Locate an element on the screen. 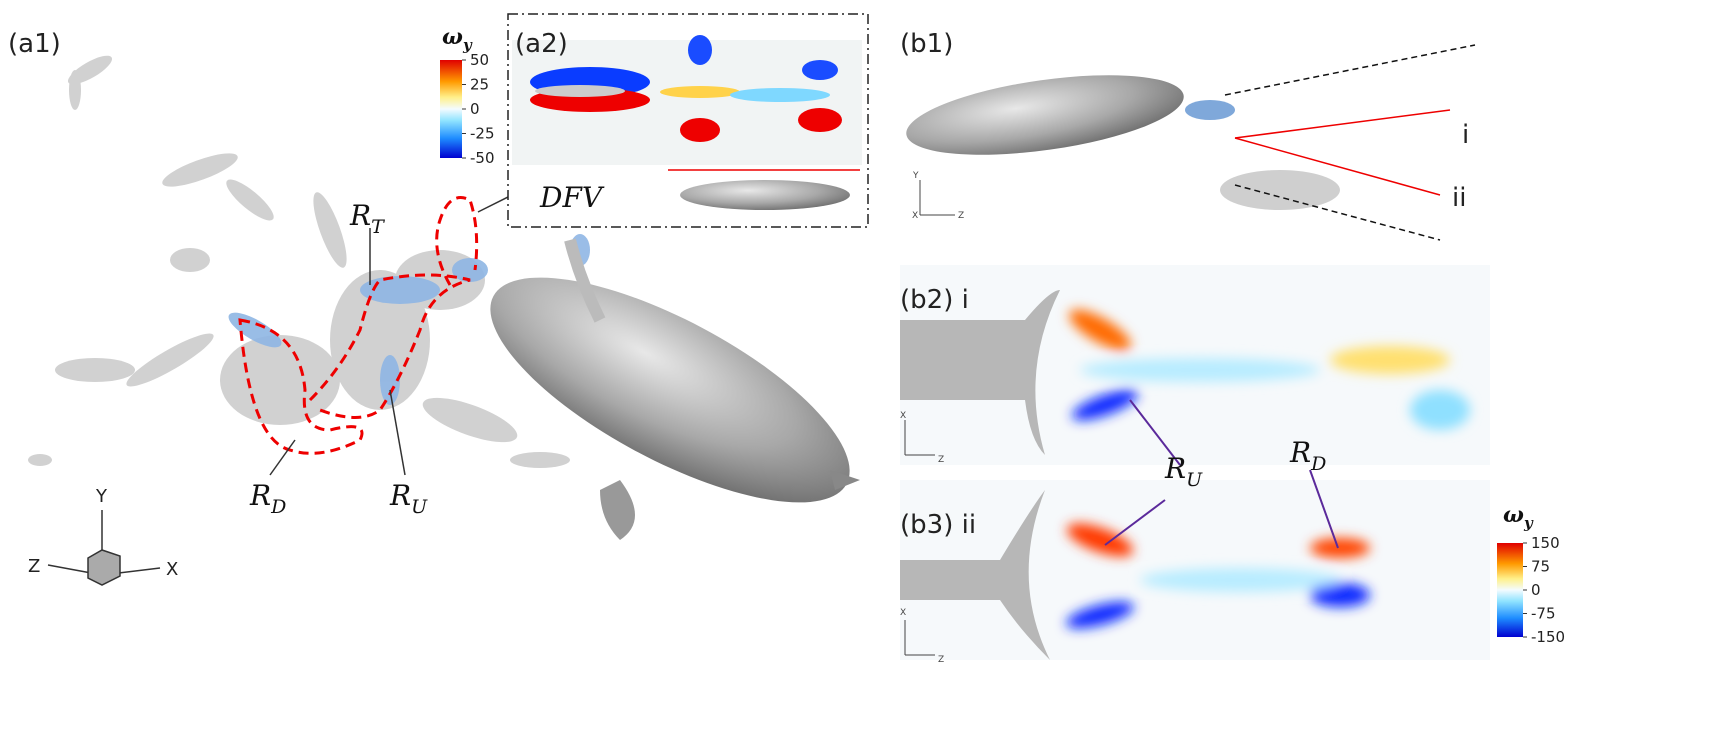 The height and width of the screenshot is (742, 1725). b3-field is located at coordinates (1195, 570).